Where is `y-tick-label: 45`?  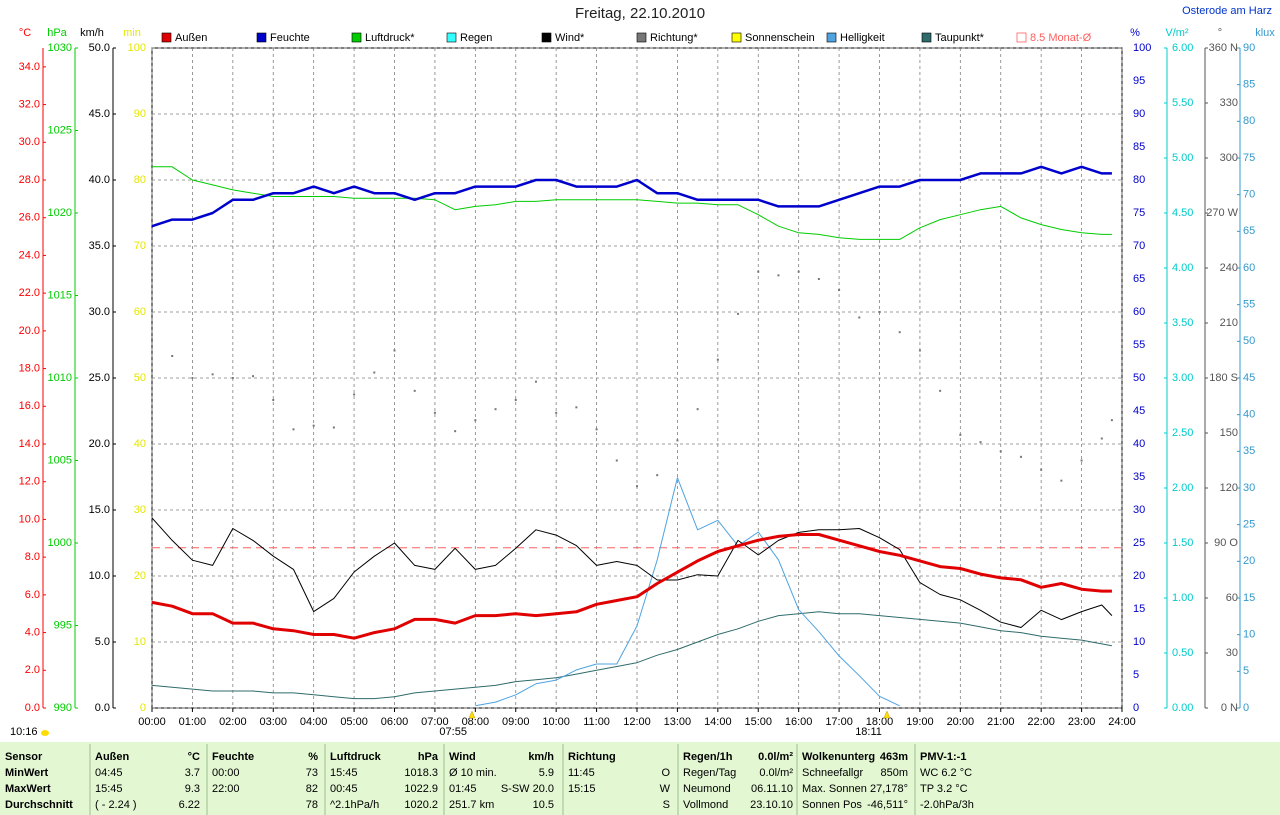
y-tick-label: 45 is located at coordinates (1139, 411).